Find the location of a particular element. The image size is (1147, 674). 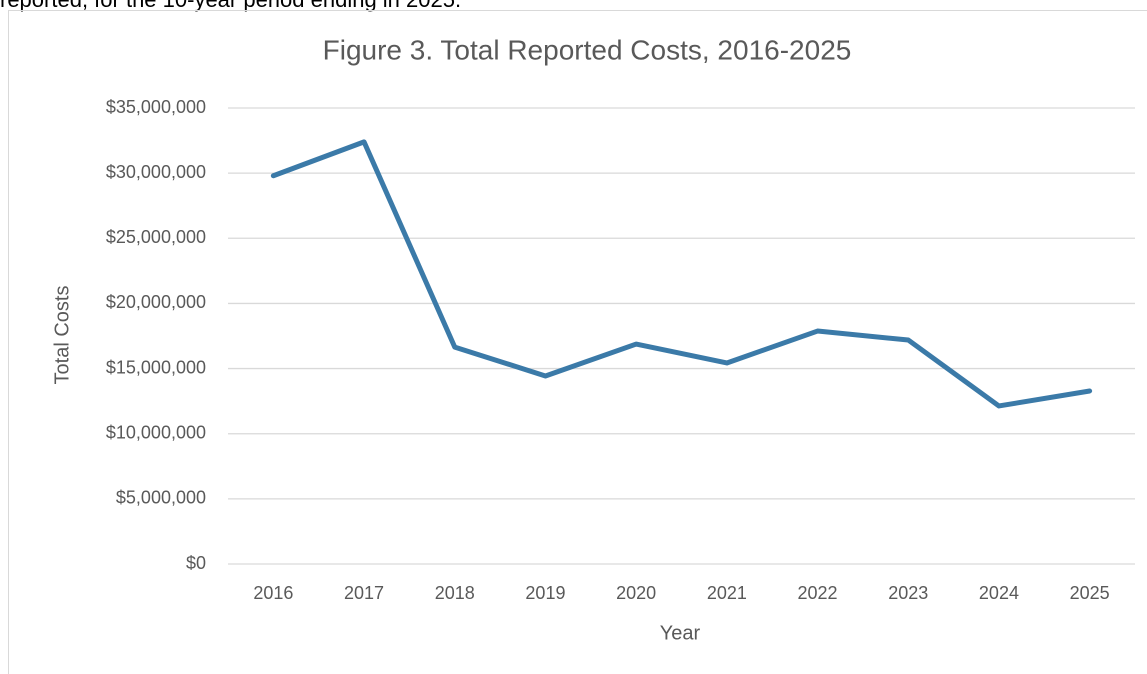

y-tick-label: $20,000,000 is located at coordinates (156, 302).